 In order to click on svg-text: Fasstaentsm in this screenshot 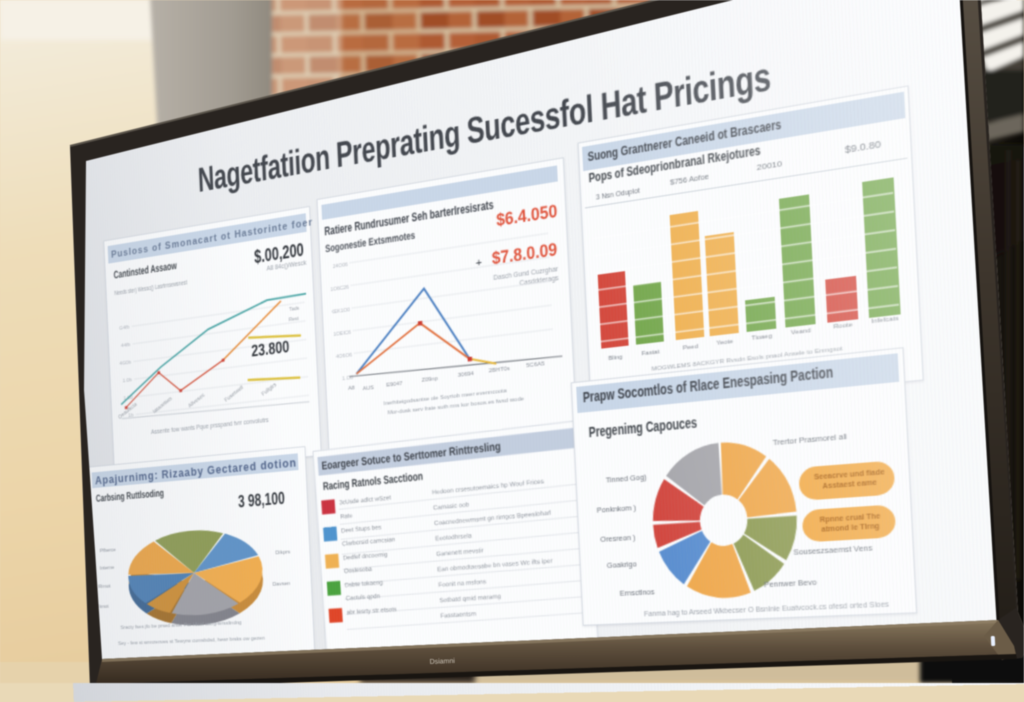, I will do `click(458, 615)`.